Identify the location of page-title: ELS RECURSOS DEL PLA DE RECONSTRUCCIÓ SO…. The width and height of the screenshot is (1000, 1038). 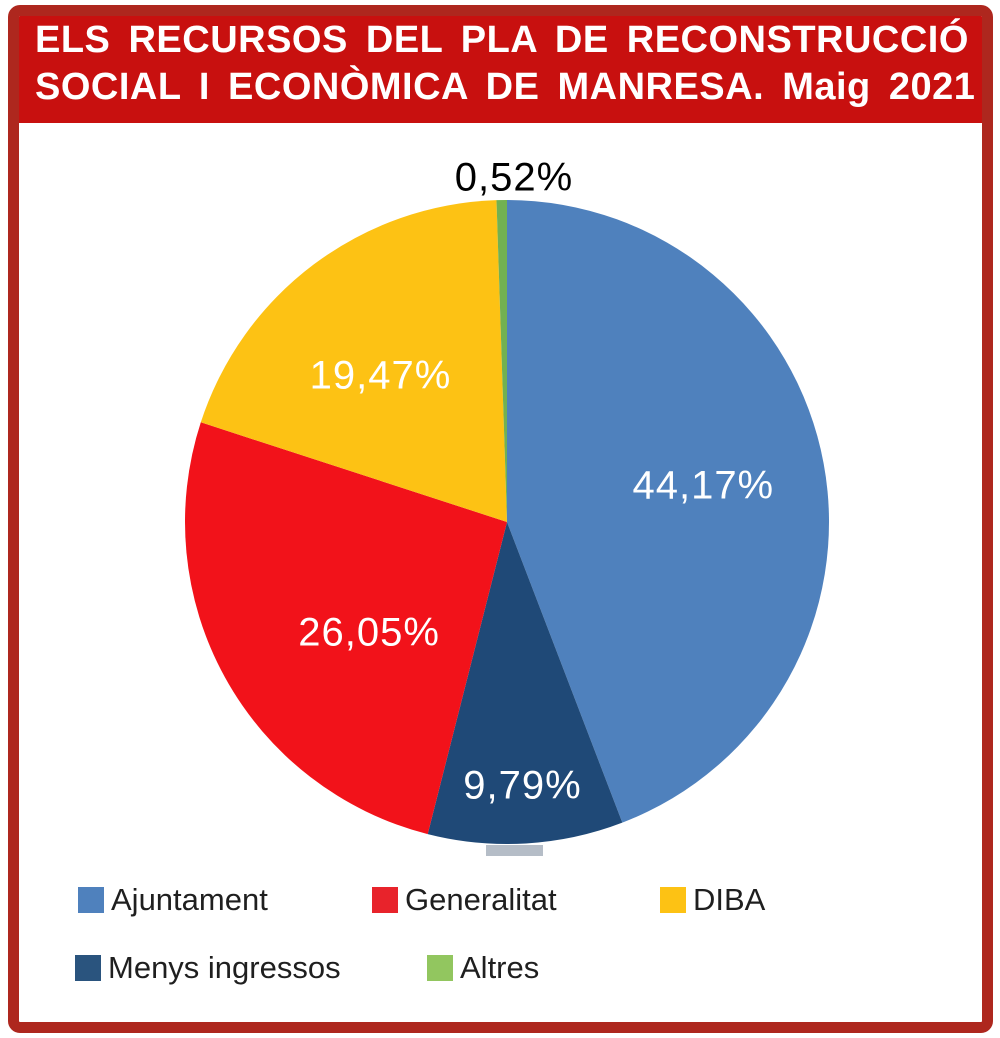
(508, 64).